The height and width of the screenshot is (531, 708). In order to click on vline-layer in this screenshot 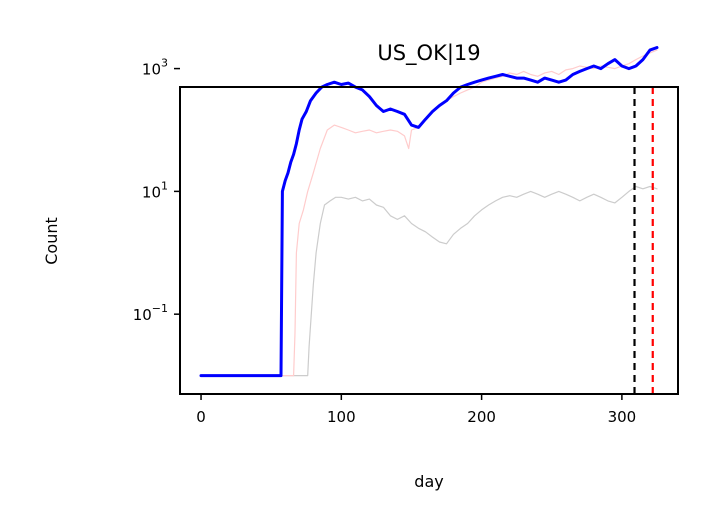, I will do `click(643, 240)`.